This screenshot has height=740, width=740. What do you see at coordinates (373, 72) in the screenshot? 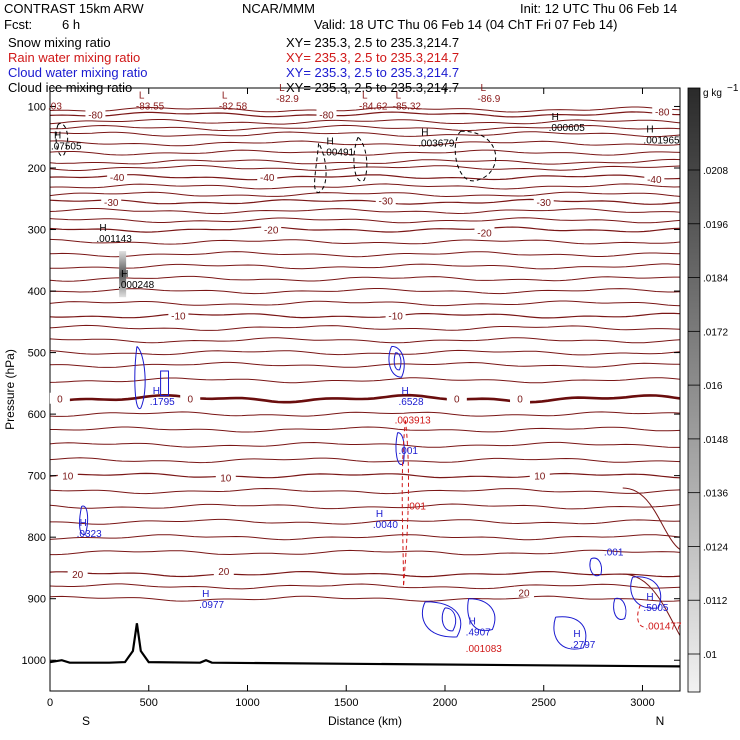
I see `field-cloudwater-xy: XY= 235.3, 2.5 to 235.3,214.7` at bounding box center [373, 72].